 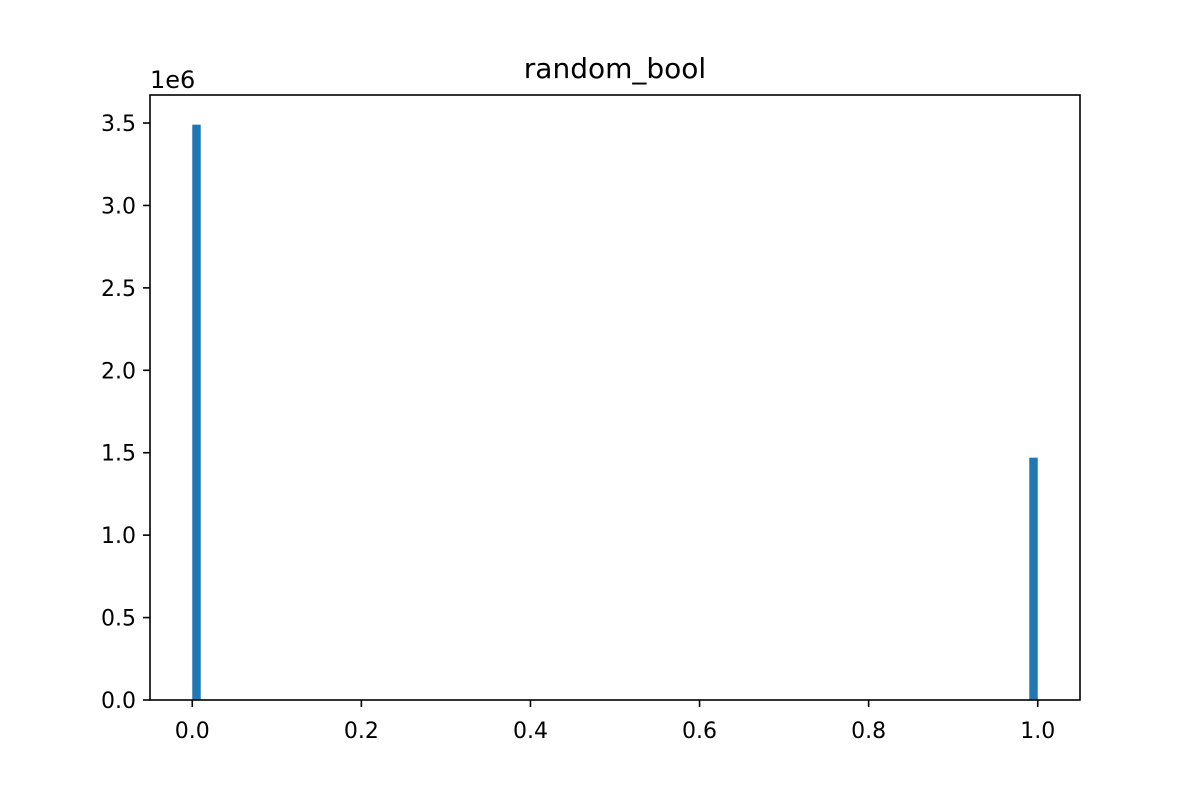 What do you see at coordinates (530, 731) in the screenshot?
I see `x-tick-label: 0.4` at bounding box center [530, 731].